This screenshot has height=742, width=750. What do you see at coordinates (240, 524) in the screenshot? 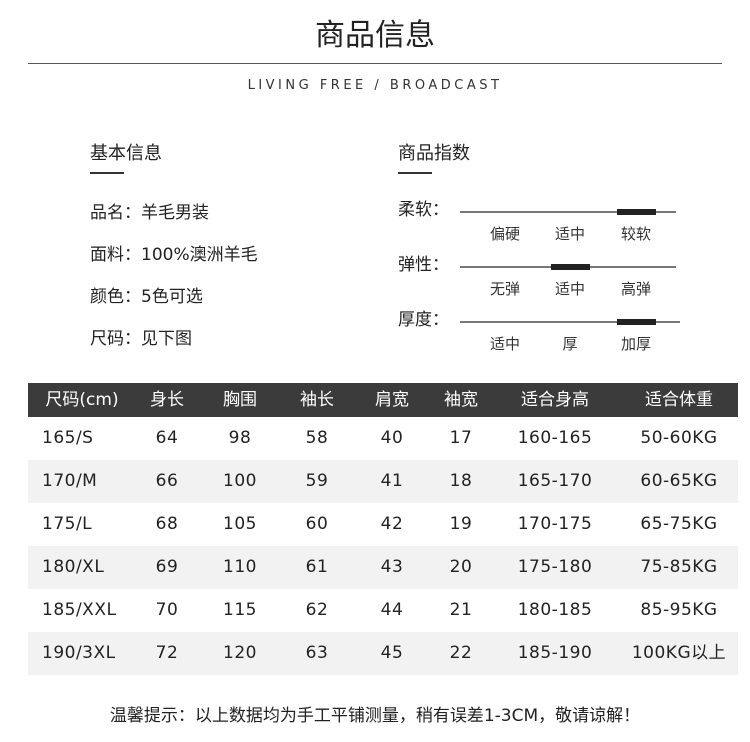
I see `table-cell: 105` at bounding box center [240, 524].